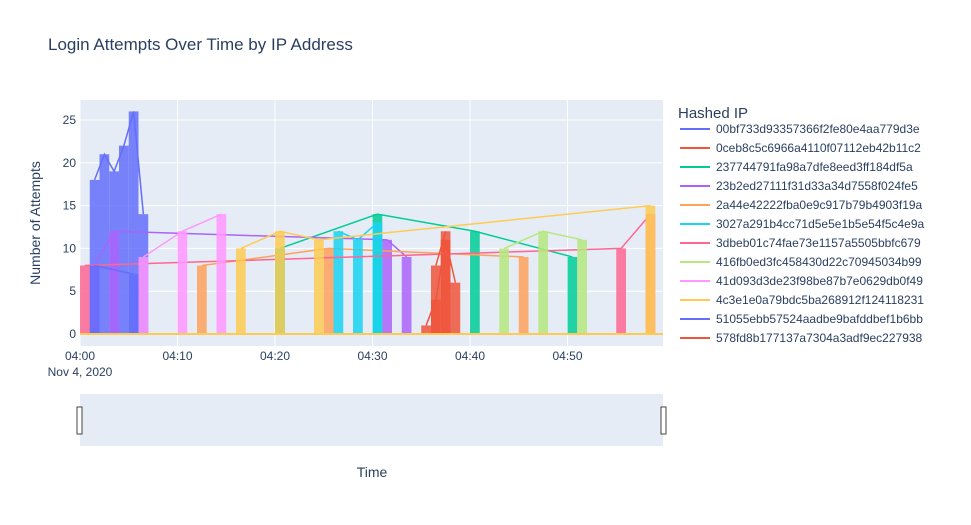  I want to click on y-axis-title: Number of Attempts, so click(35, 223).